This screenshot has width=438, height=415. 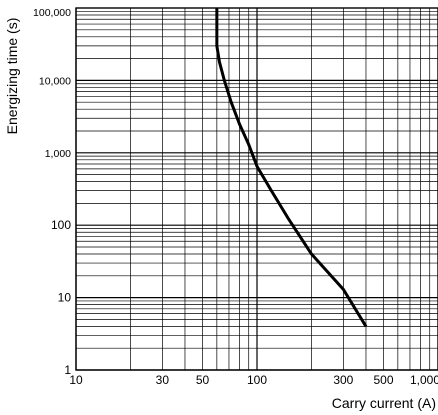 What do you see at coordinates (65, 298) in the screenshot?
I see `y-tick-label: 10` at bounding box center [65, 298].